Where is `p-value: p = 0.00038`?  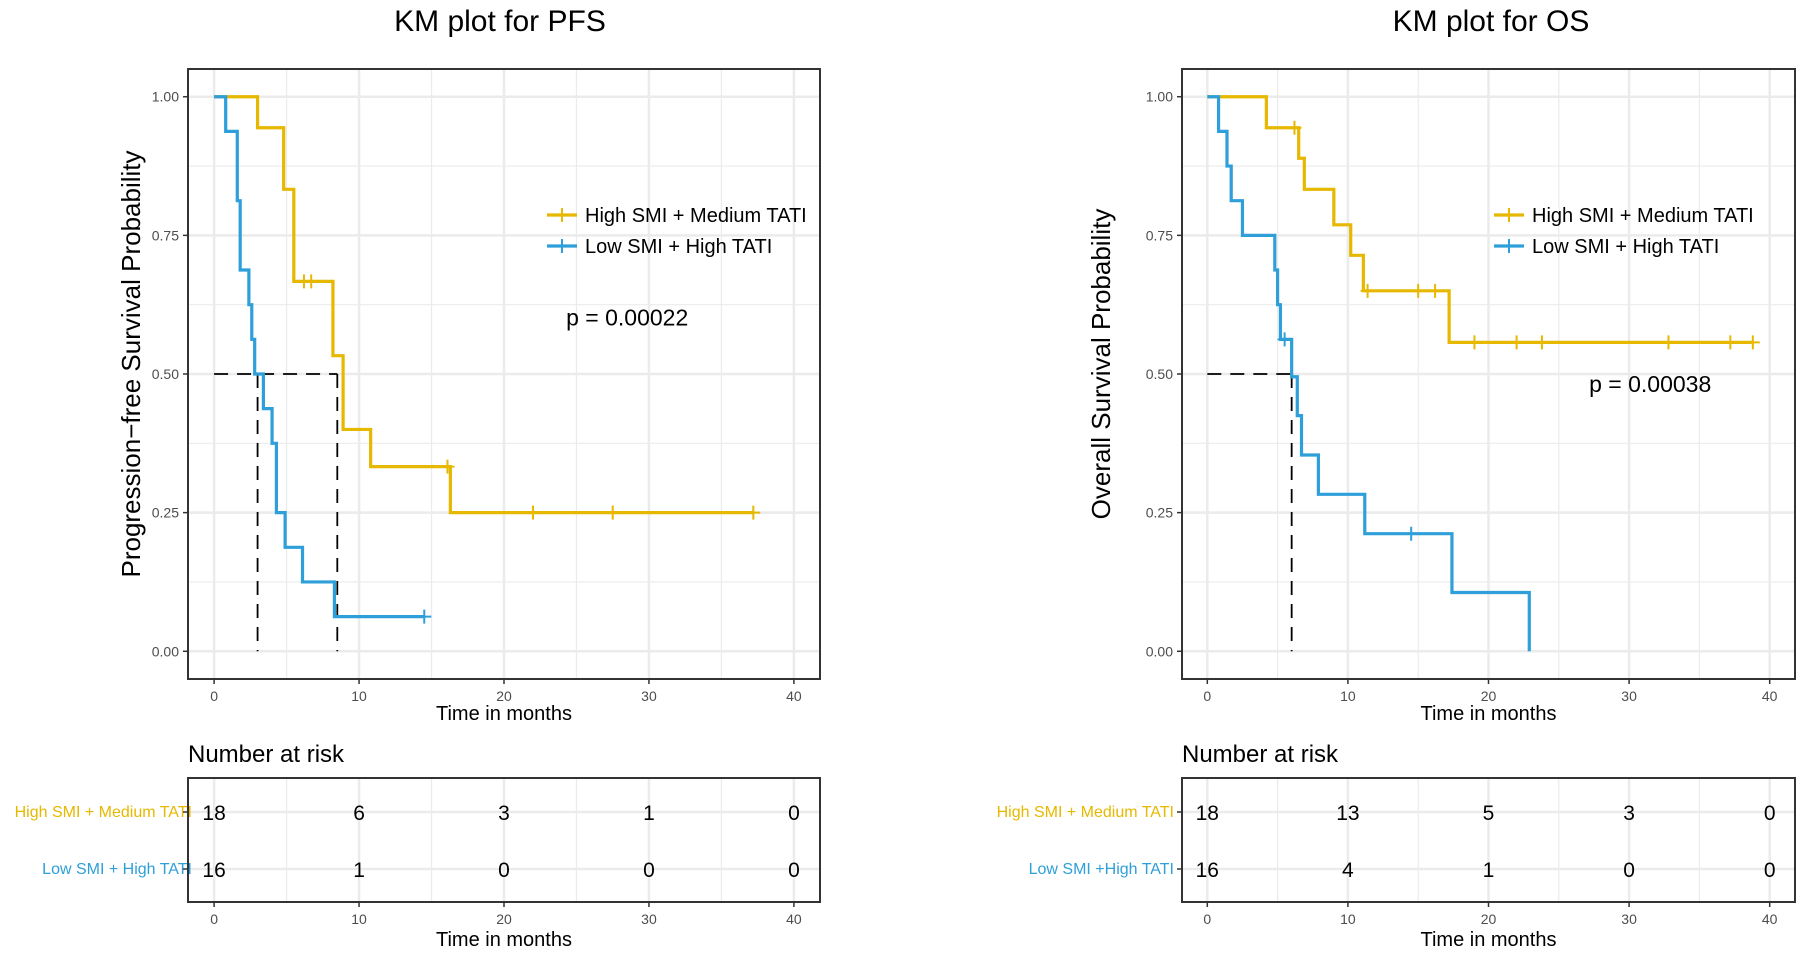
p-value: p = 0.00038 is located at coordinates (1650, 384).